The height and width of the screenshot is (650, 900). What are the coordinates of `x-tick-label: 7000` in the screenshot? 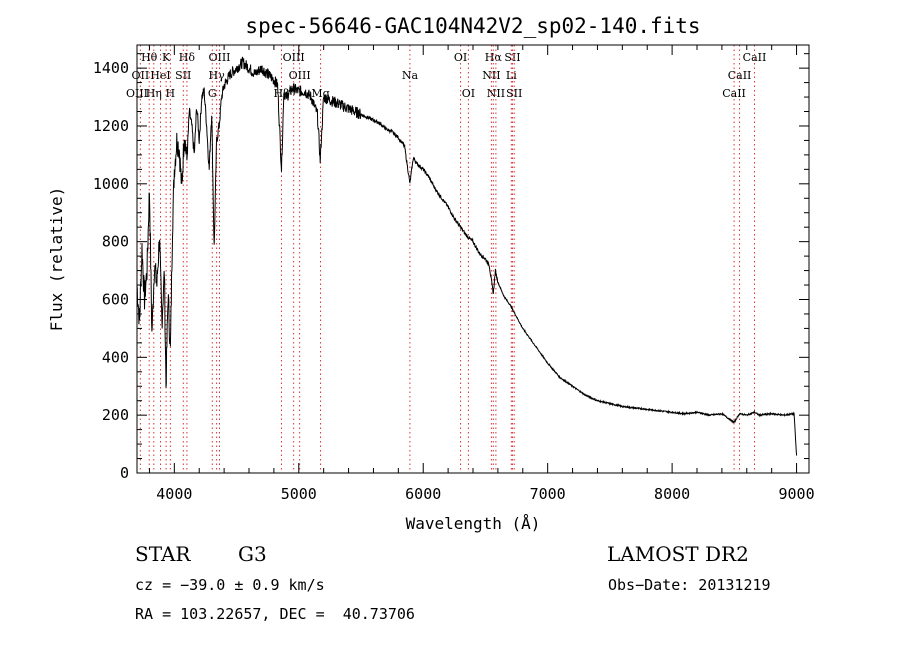 It's located at (548, 494).